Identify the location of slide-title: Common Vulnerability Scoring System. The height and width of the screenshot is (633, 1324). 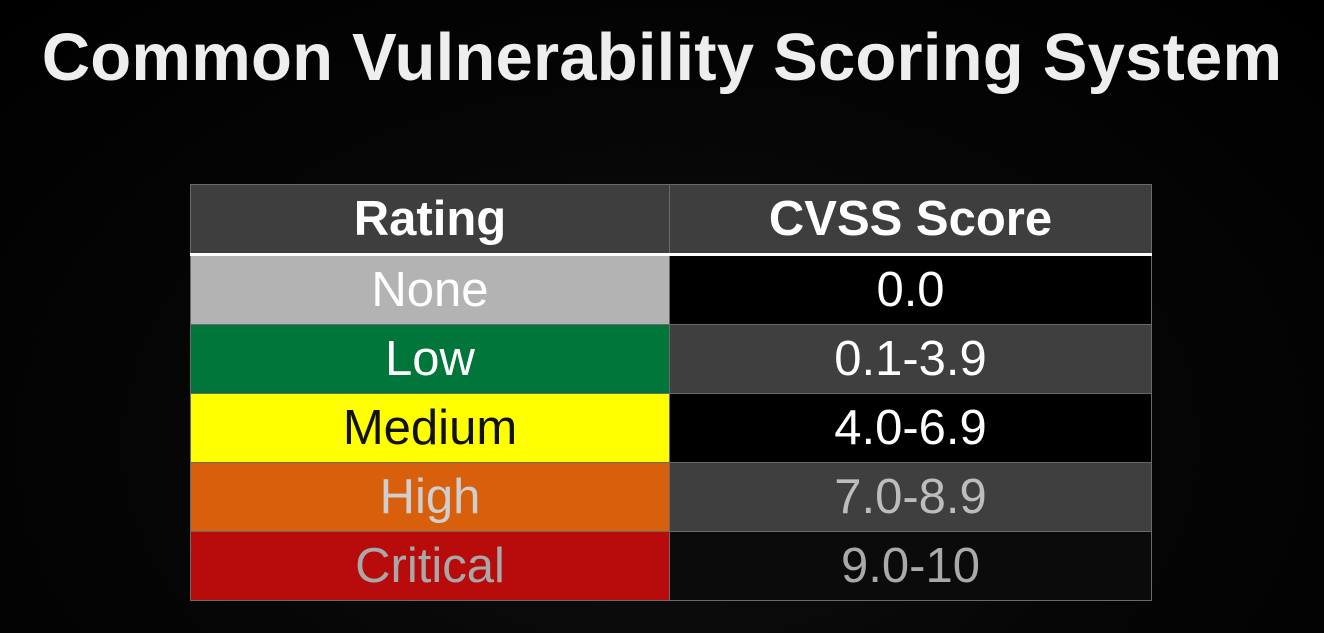
(662, 57).